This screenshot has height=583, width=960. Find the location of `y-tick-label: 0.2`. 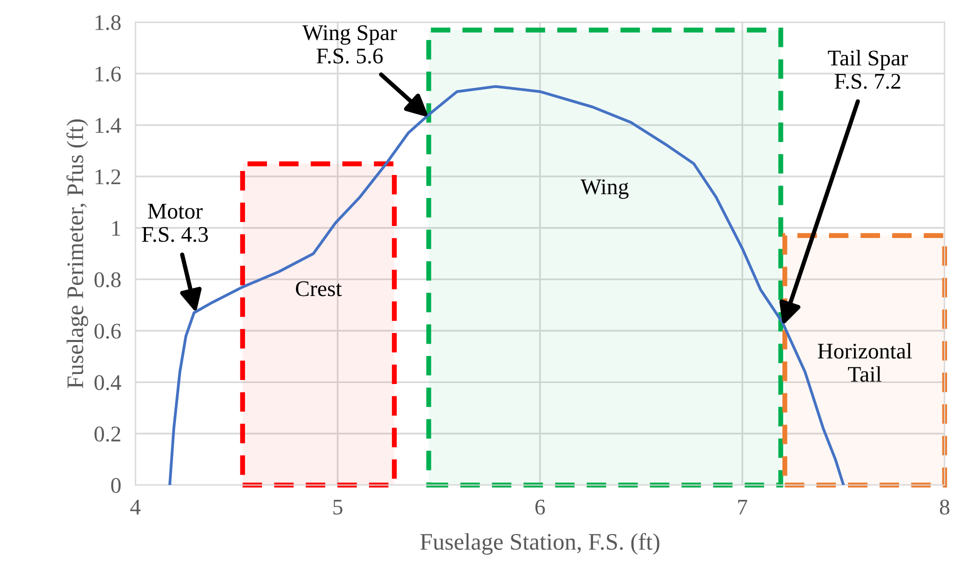

y-tick-label: 0.2 is located at coordinates (107, 434).